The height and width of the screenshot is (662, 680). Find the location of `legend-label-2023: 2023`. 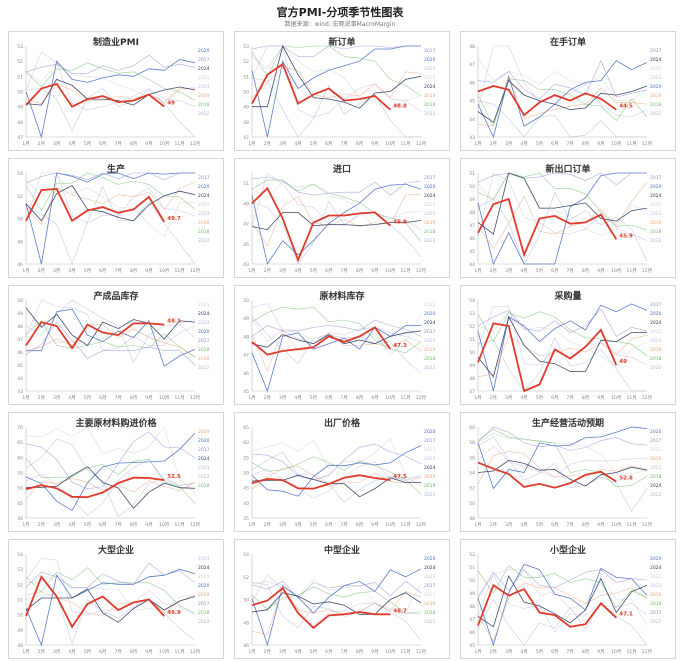

legend-label-2023: 2023 is located at coordinates (430, 214).